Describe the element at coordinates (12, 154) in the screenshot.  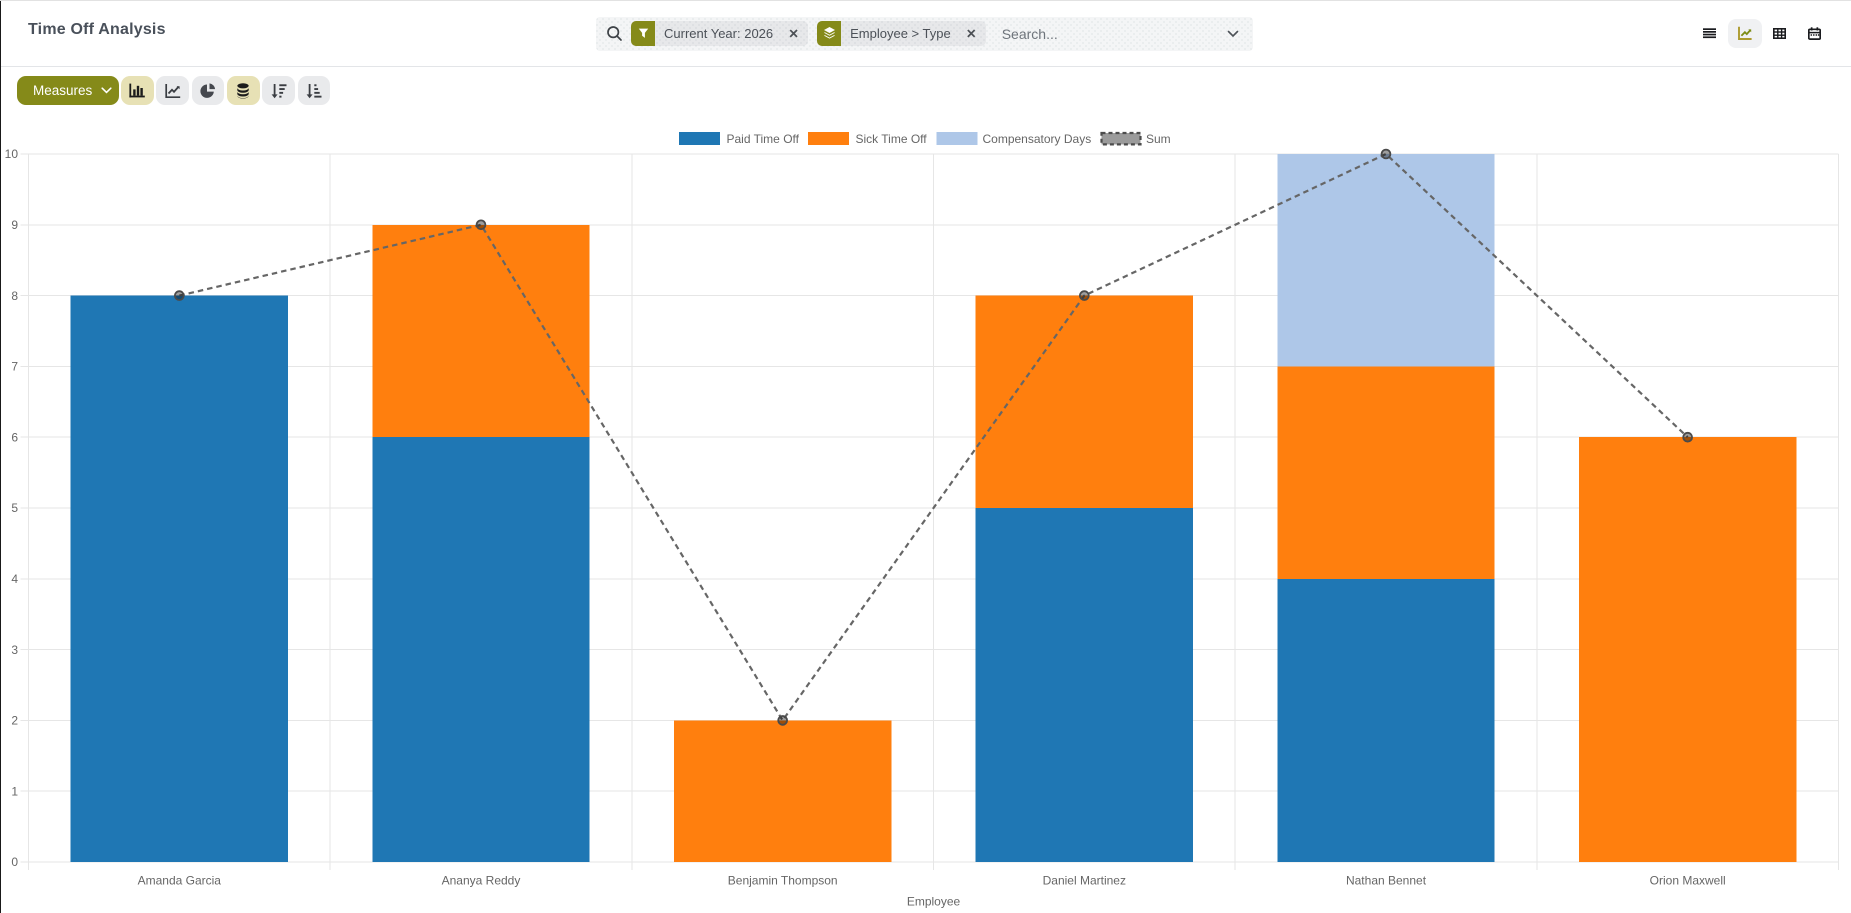
I see `svg-text: 10` at that location.